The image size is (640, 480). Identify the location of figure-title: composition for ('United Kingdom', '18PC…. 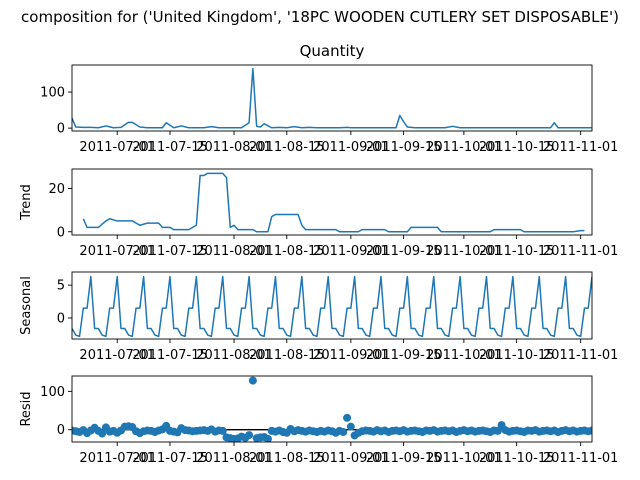
(320, 17).